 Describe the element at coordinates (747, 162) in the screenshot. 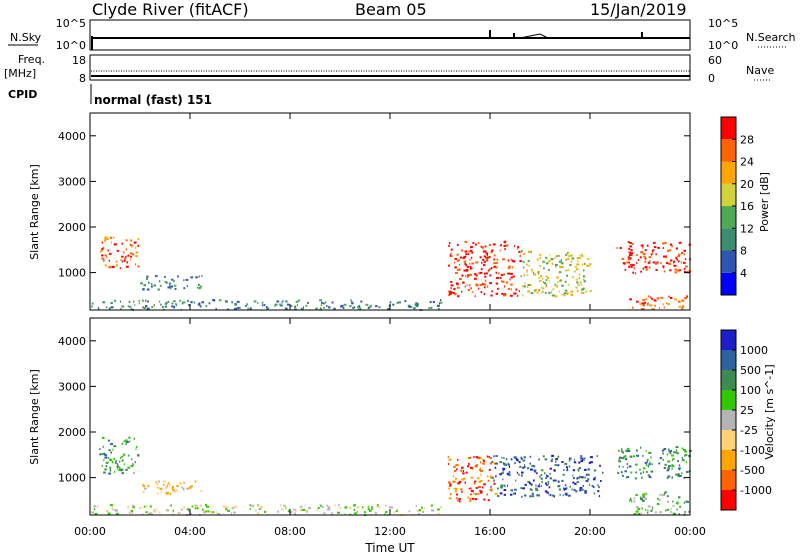

I see `colorbar-tick-label: 24` at that location.